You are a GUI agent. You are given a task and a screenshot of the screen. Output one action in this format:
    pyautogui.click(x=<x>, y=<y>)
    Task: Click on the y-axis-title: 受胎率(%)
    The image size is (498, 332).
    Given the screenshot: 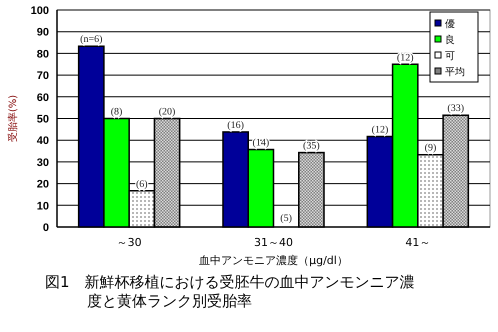 What is the action you would take?
    pyautogui.click(x=13, y=118)
    